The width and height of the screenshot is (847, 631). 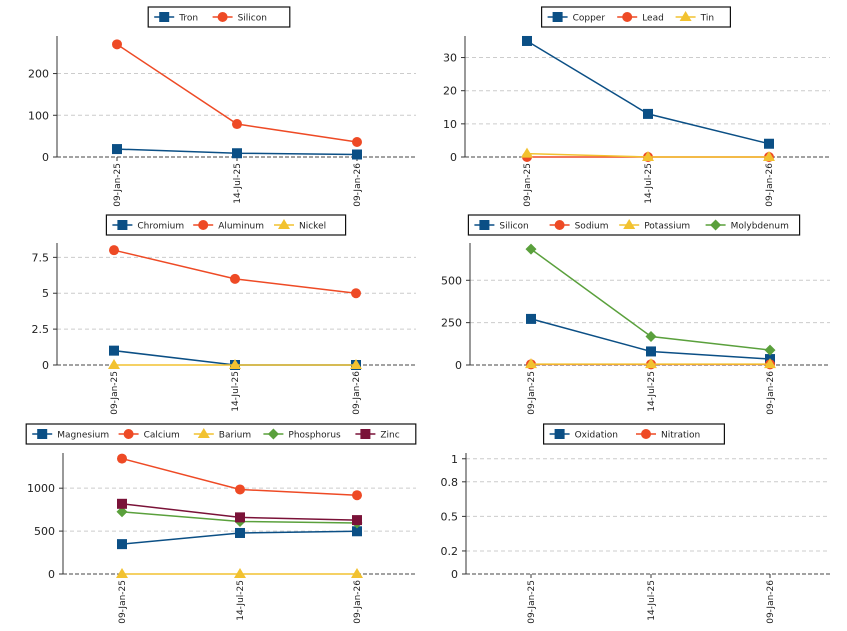 I want to click on legend-item-potassium: Potassium, so click(x=654, y=225).